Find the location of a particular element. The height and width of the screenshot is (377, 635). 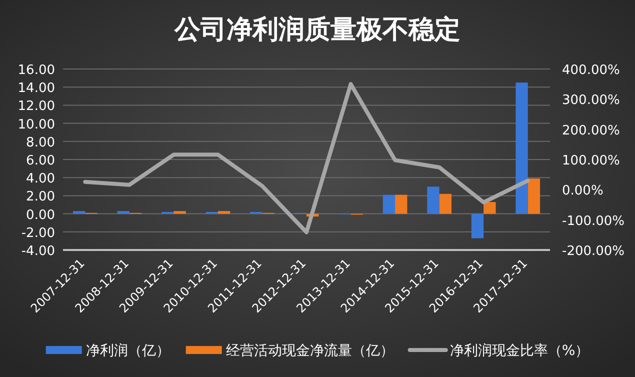

legend-label: 经营活动现金净流量（亿） is located at coordinates (310, 351).